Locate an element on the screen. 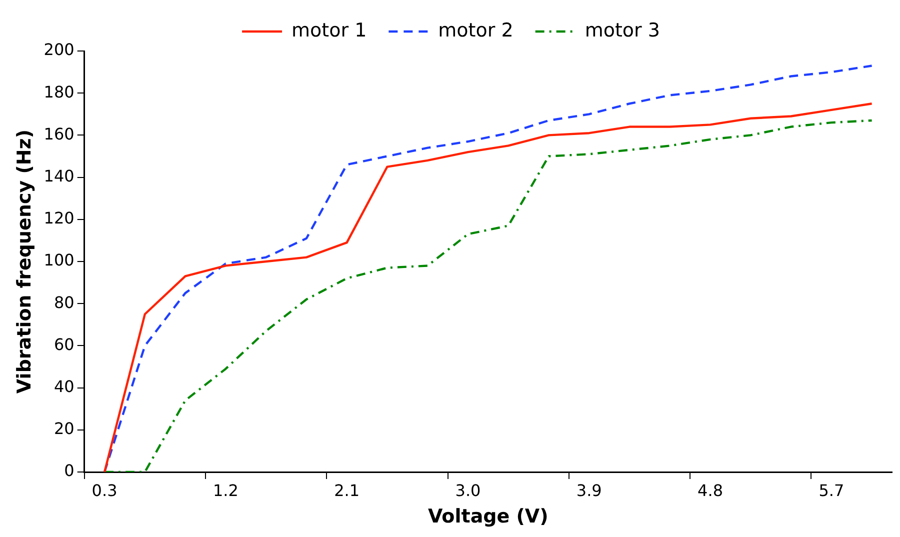  x-tick-label: 1.2 is located at coordinates (225, 490).